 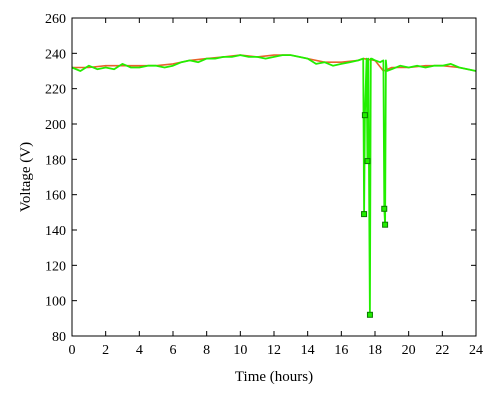 What do you see at coordinates (59, 337) in the screenshot?
I see `y-tick-label: 80` at bounding box center [59, 337].